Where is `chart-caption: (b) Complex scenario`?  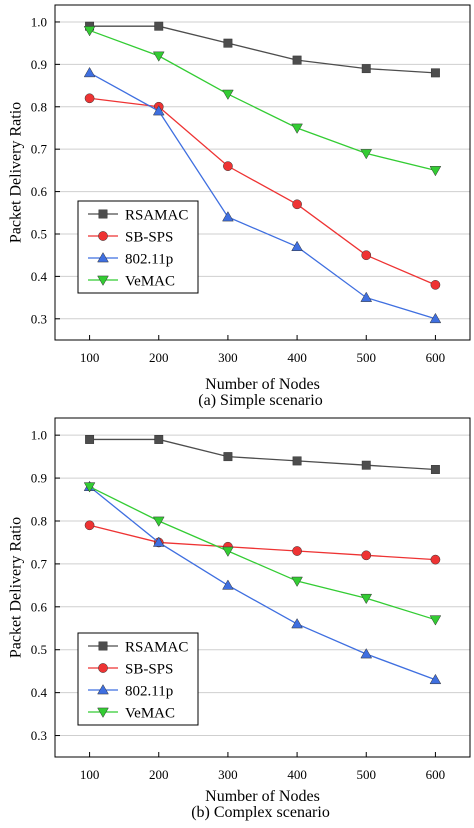 chart-caption: (b) Complex scenario is located at coordinates (260, 812).